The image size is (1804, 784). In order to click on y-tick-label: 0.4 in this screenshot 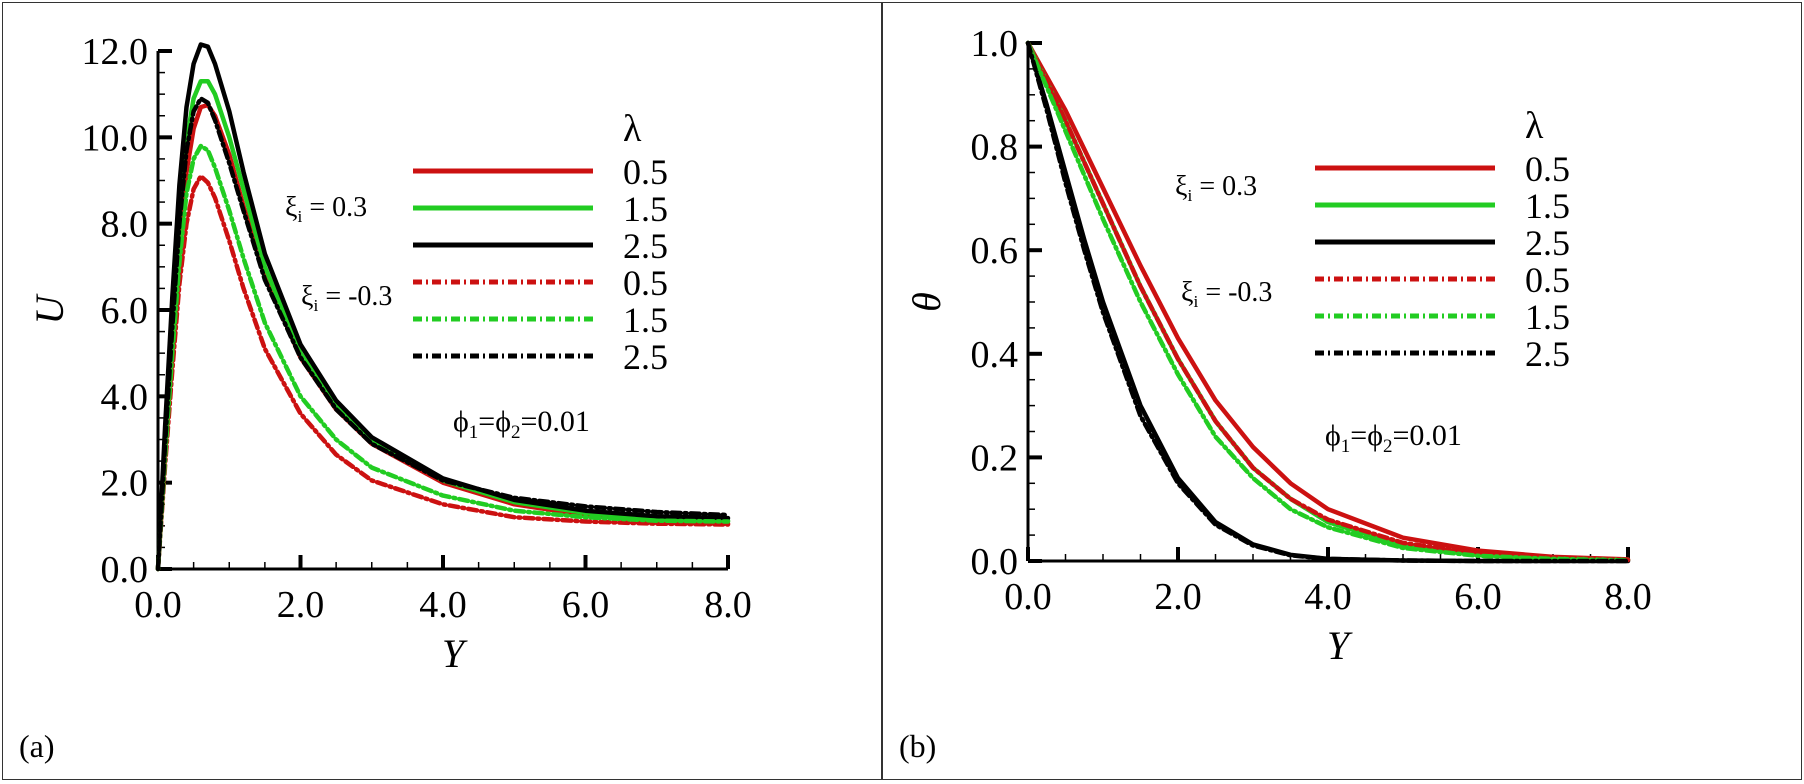, I will do `click(995, 355)`.